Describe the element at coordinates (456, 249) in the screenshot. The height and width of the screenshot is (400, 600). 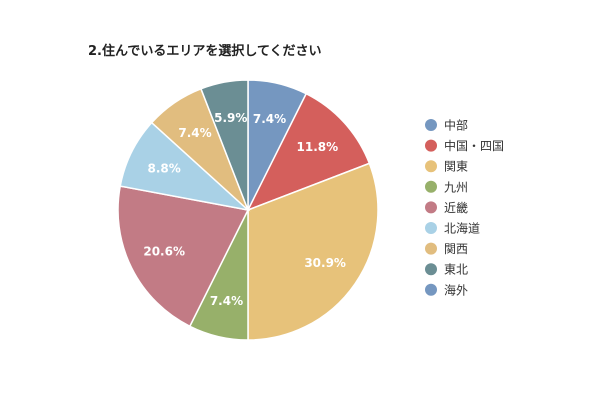
I see `legend-label-6: 関西` at that location.